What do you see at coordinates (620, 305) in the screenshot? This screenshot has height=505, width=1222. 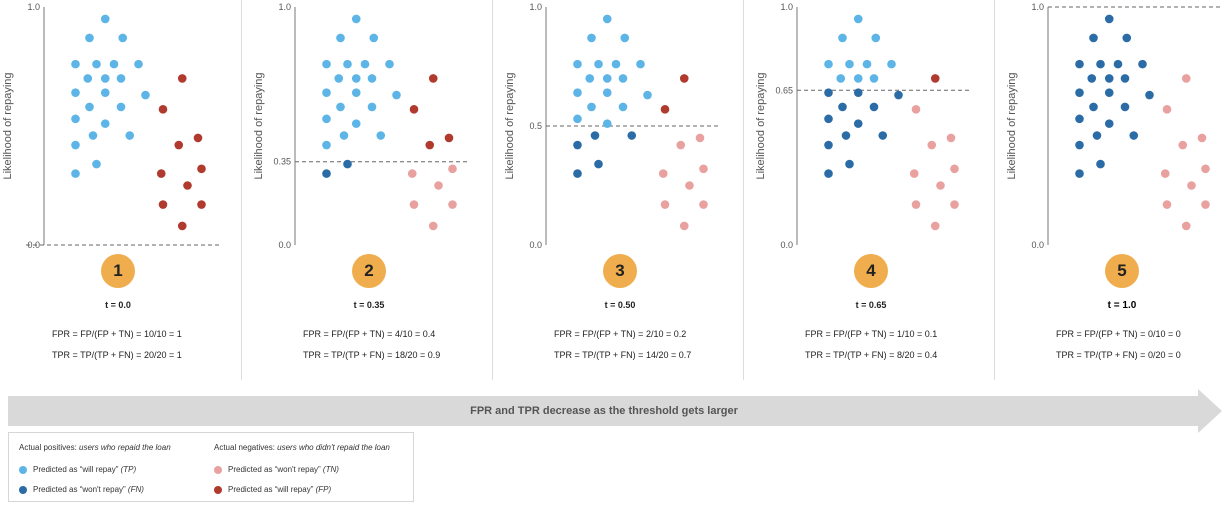 I see `threshold-value: t = 0.50` at bounding box center [620, 305].